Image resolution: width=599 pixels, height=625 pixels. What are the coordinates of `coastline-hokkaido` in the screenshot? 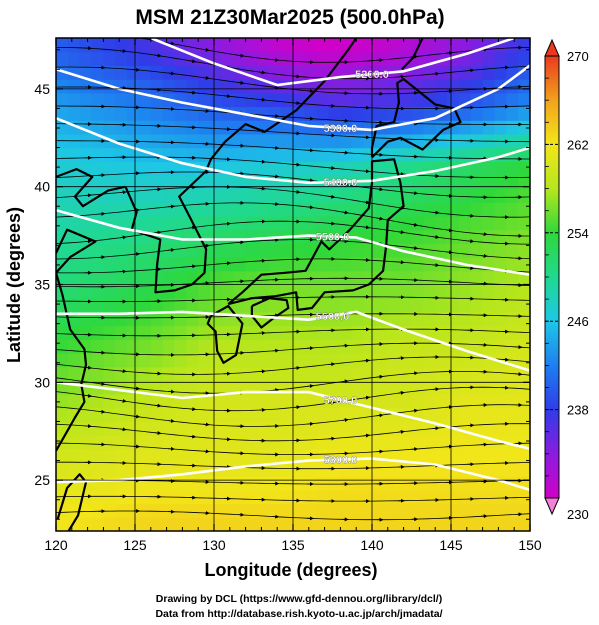 It's located at (416, 118).